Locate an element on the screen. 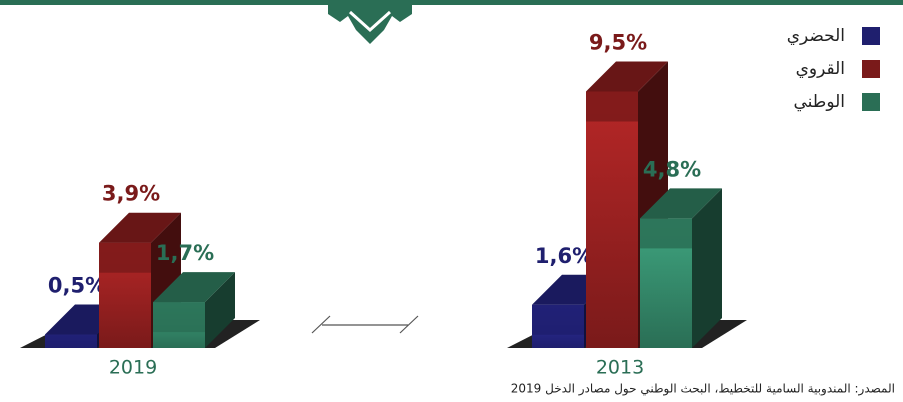 The height and width of the screenshot is (402, 903). bar is located at coordinates (612, 219).